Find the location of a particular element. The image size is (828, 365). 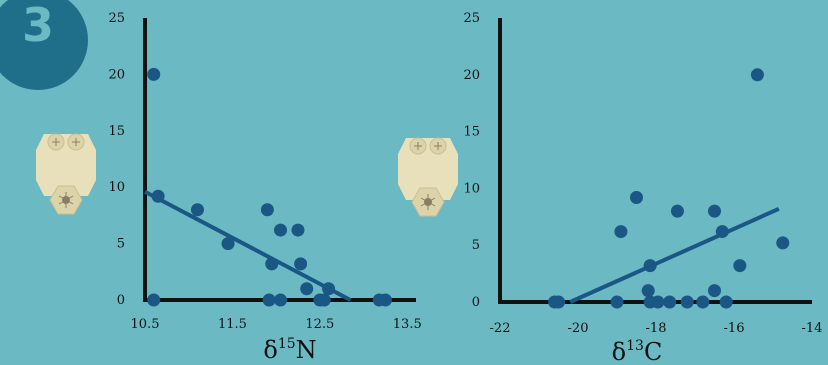

x-tick-label: -22 is located at coordinates (500, 328).